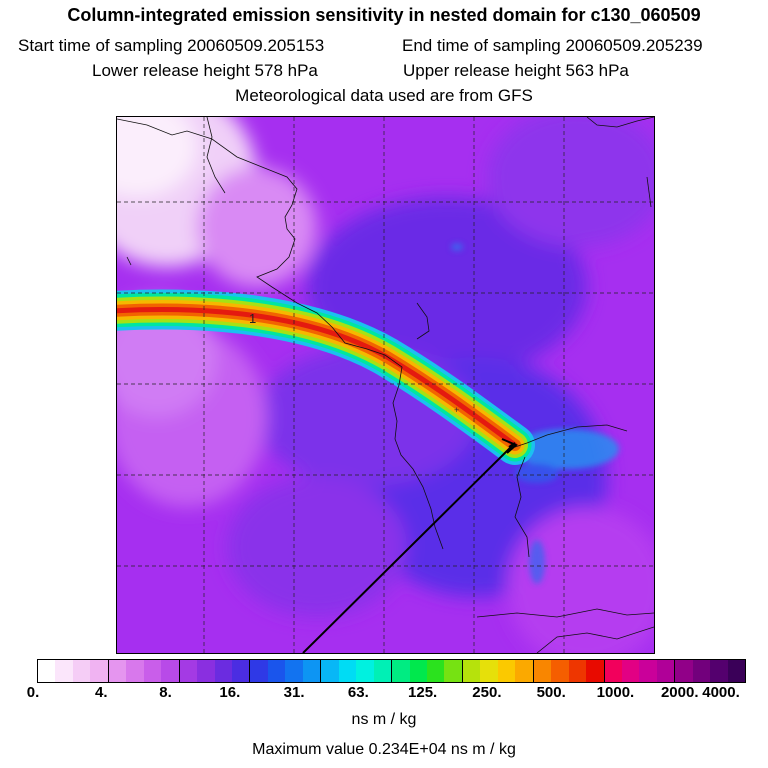 This screenshot has width=768, height=768. Describe the element at coordinates (101, 692) in the screenshot. I see `colorbar-tick-label: 4.` at that location.